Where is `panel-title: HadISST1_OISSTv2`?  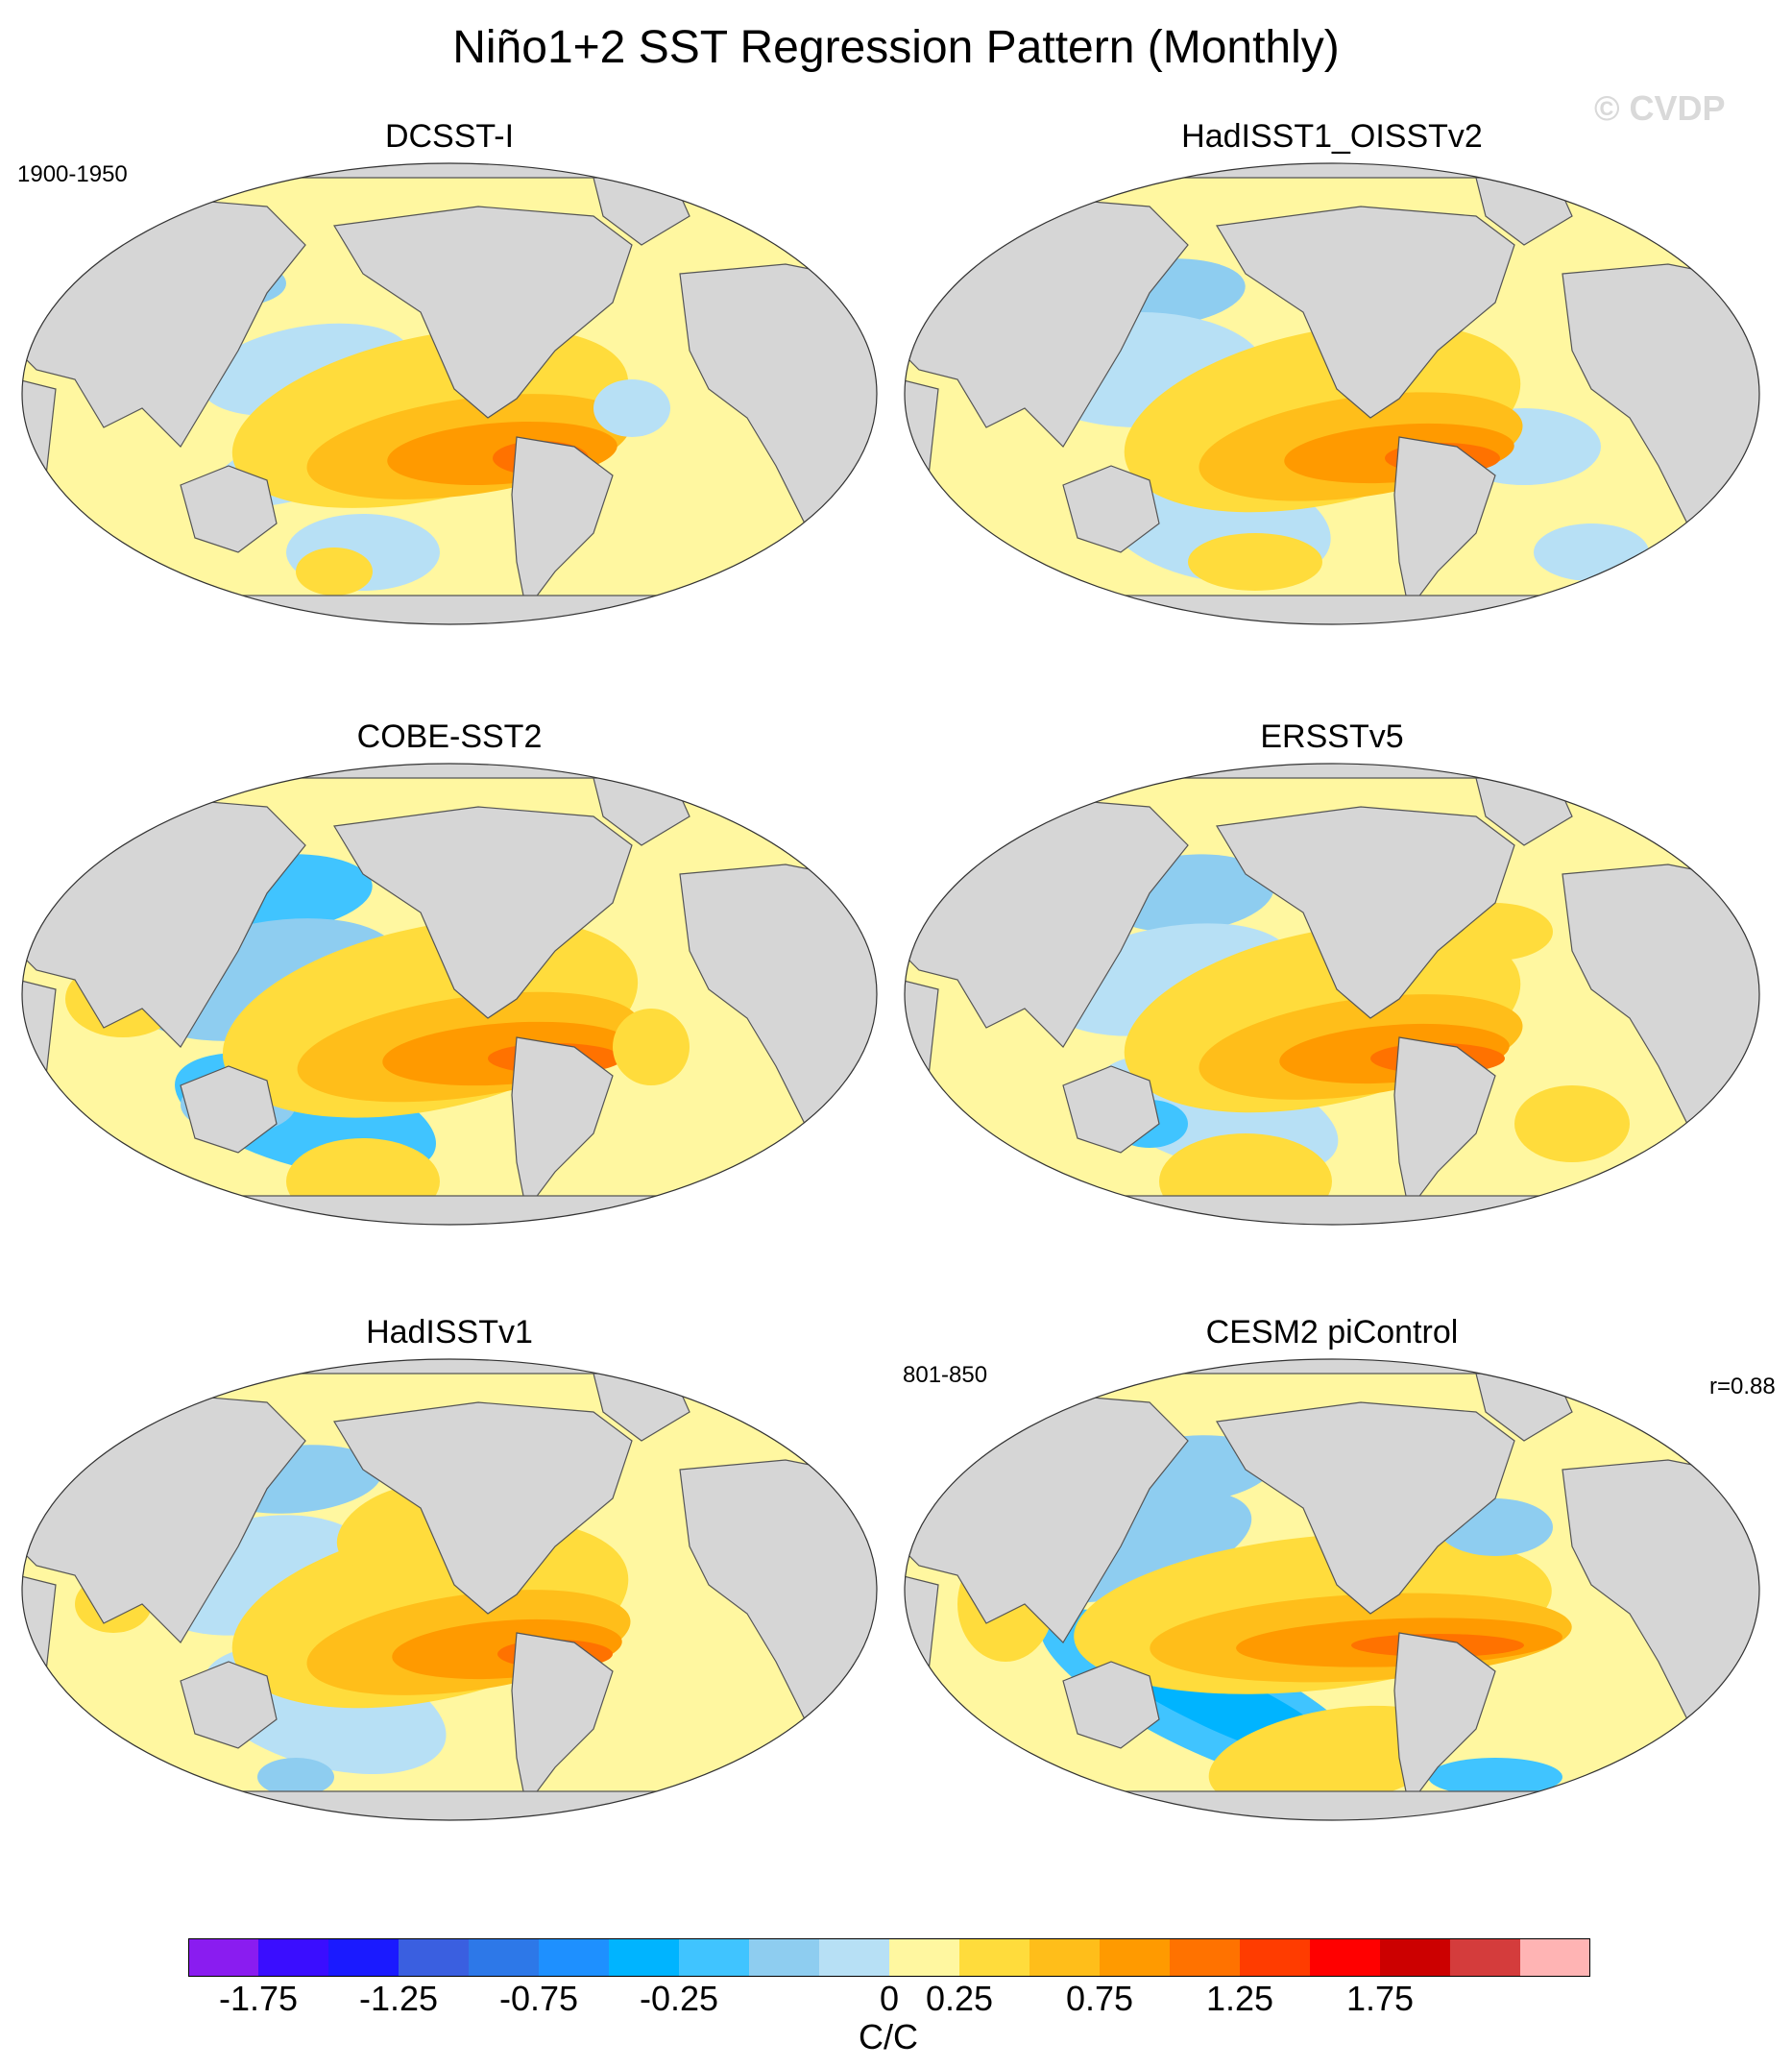
panel-title: HadISST1_OISSTv2 is located at coordinates (1332, 136).